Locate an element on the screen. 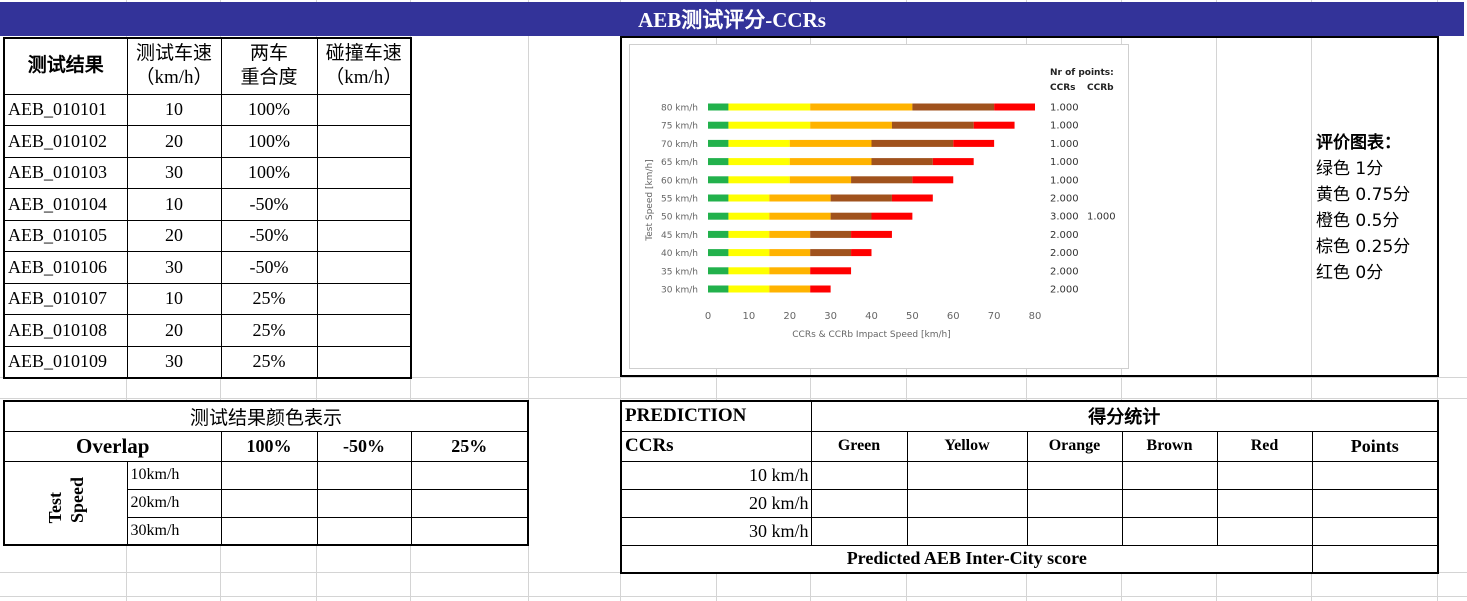 The height and width of the screenshot is (601, 1467). points-ccrs-value: 3.000 is located at coordinates (1064, 217).